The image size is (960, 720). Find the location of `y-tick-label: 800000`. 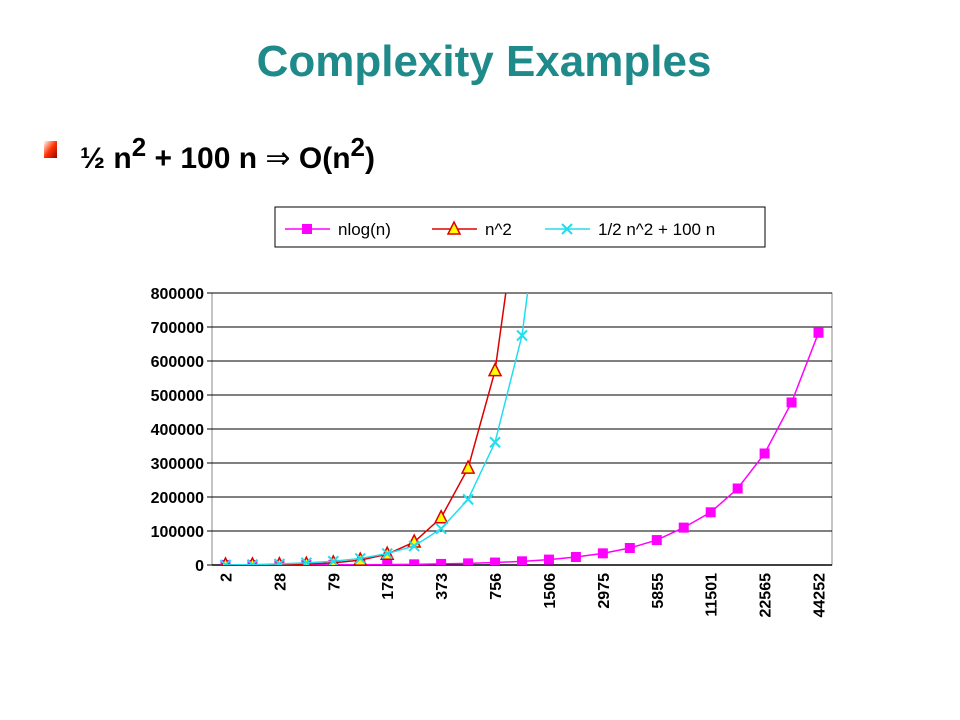

y-tick-label: 800000 is located at coordinates (177, 294).